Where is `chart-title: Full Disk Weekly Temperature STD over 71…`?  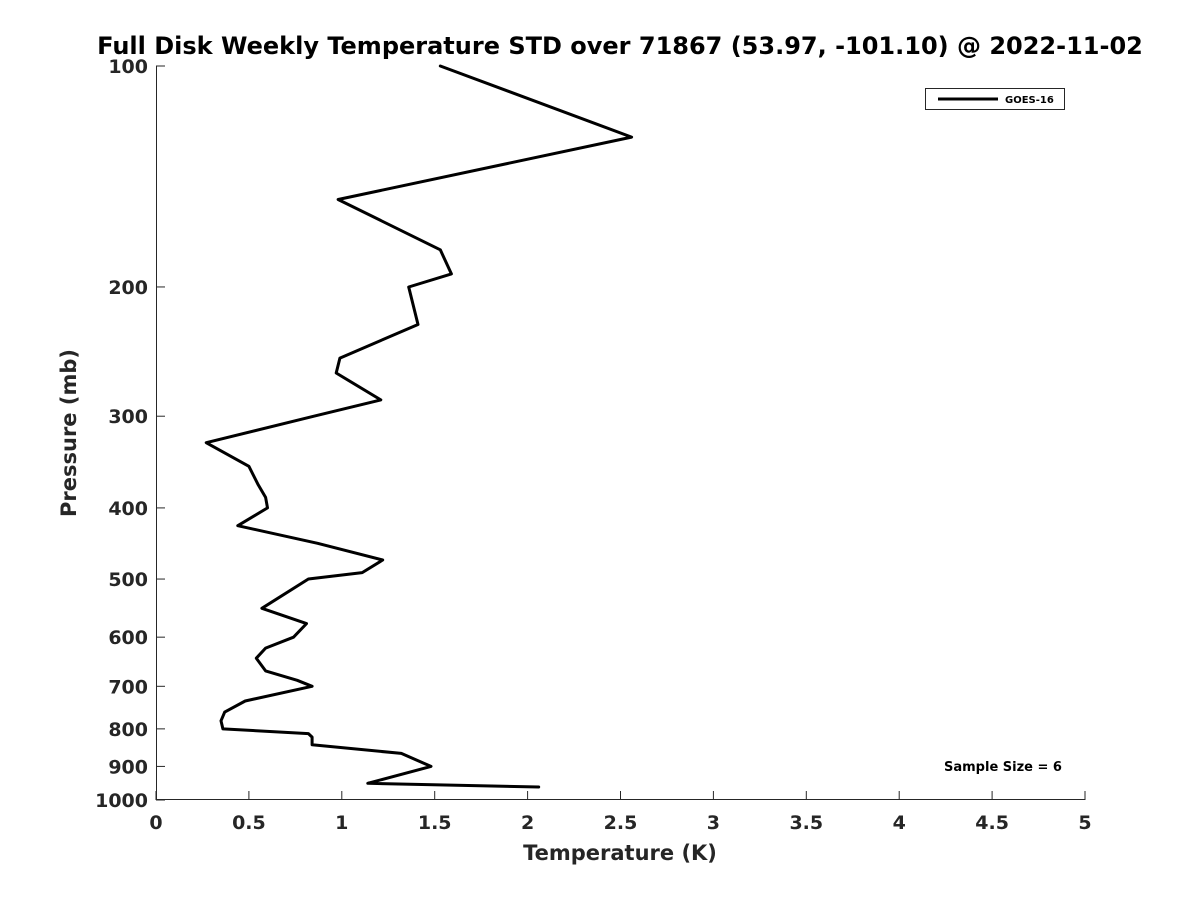
chart-title: Full Disk Weekly Temperature STD over 71… is located at coordinates (620, 46).